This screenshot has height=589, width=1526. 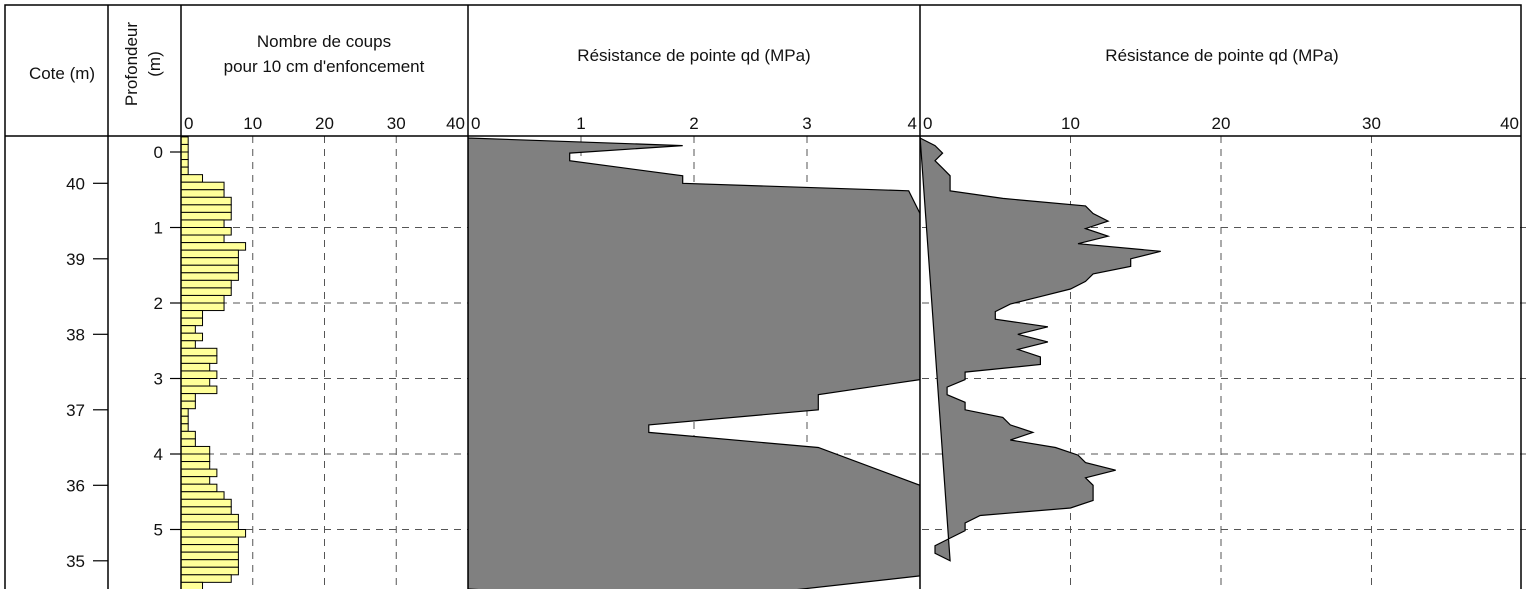 I want to click on blow-count-tick-label: 0, so click(x=188, y=123).